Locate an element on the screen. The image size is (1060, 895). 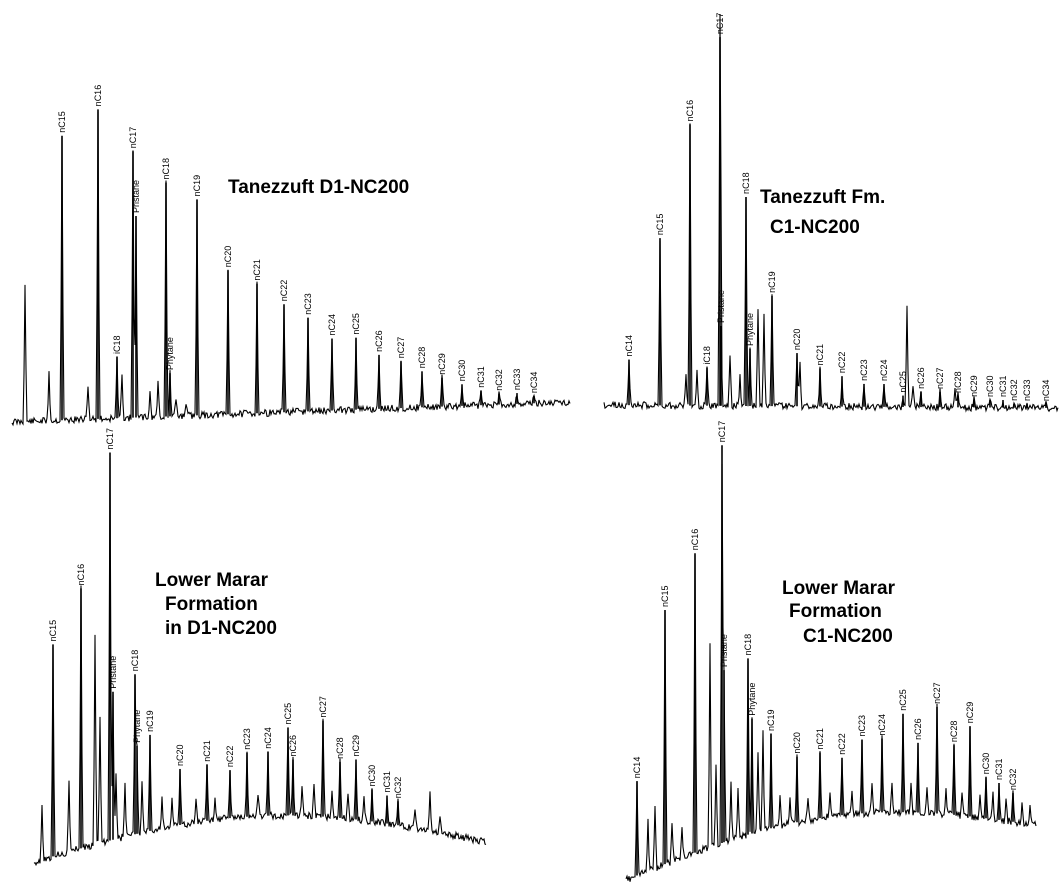
chart-title: C1-NC200 is located at coordinates (848, 636).